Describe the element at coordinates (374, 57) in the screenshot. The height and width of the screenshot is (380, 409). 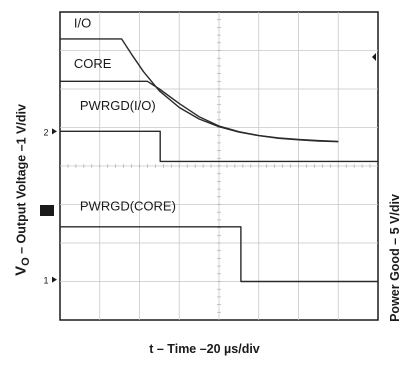
I see `trigger-arrow-icon` at that location.